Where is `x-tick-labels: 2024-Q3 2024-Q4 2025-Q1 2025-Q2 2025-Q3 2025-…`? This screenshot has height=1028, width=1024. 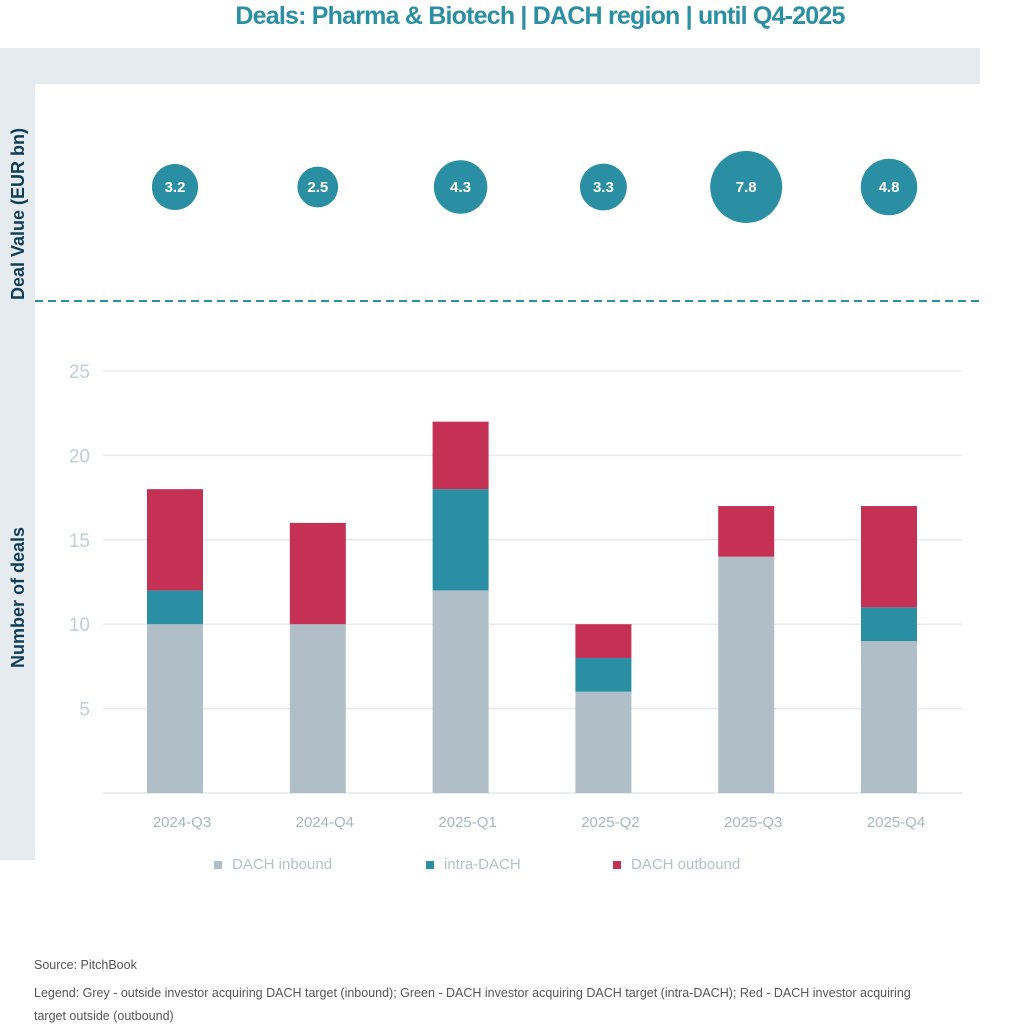 x-tick-labels: 2024-Q3 2024-Q4 2025-Q1 2025-Q2 2025-Q3 2025-… is located at coordinates (539, 822).